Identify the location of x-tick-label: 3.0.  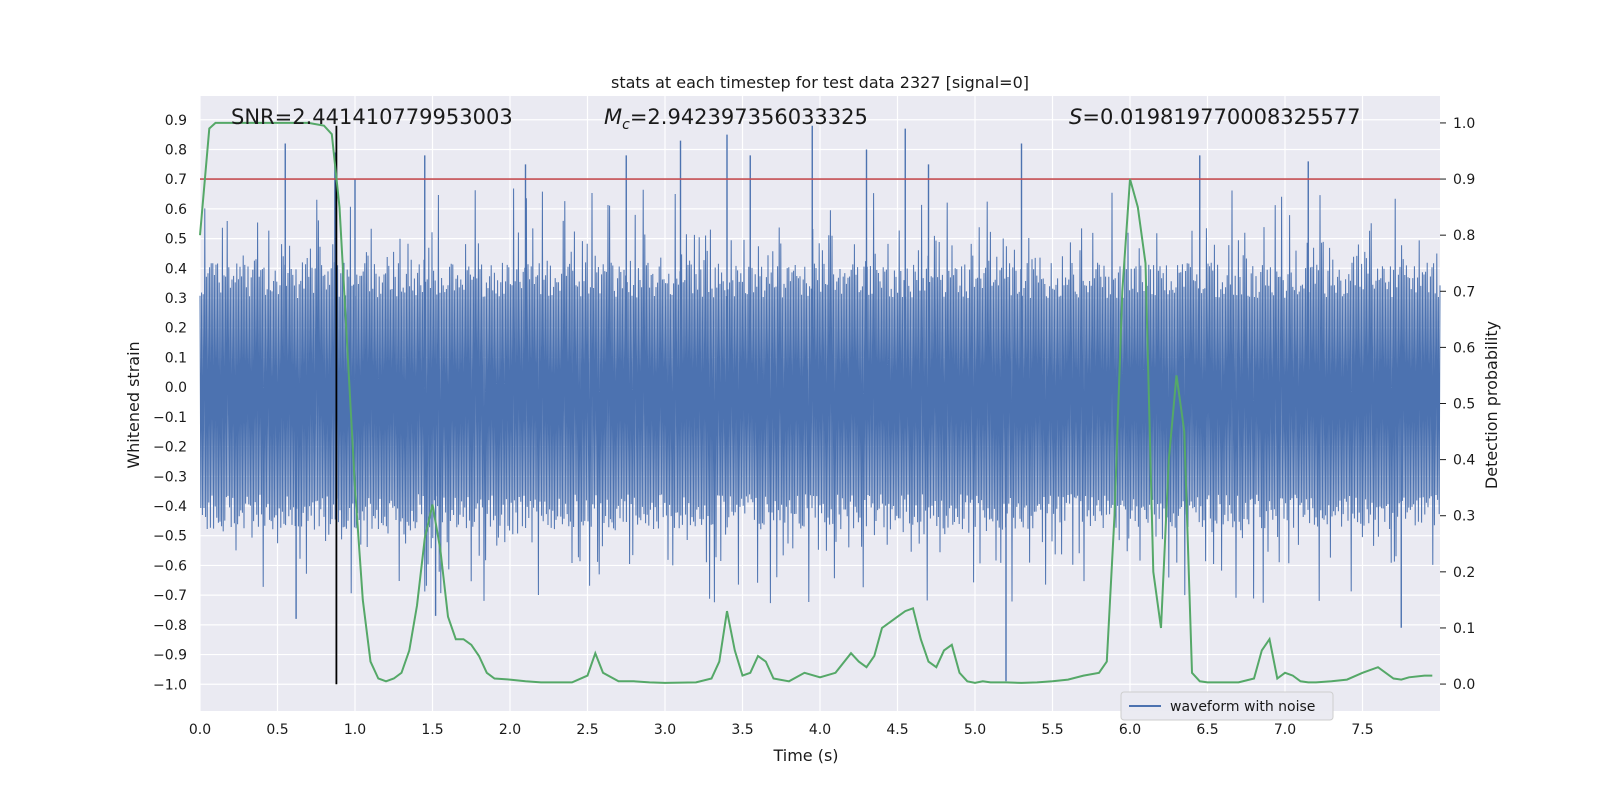
(665, 730).